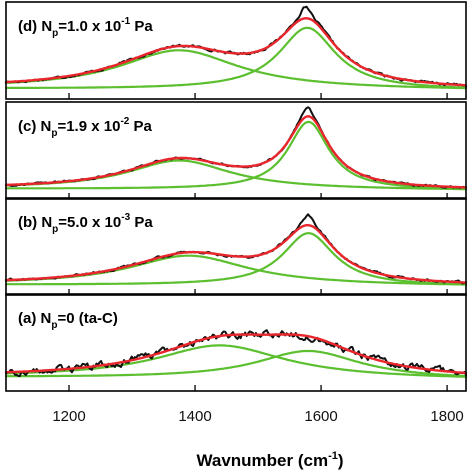 This screenshot has width=474, height=474. I want to click on x-tick-label-1200: 1200, so click(68, 416).